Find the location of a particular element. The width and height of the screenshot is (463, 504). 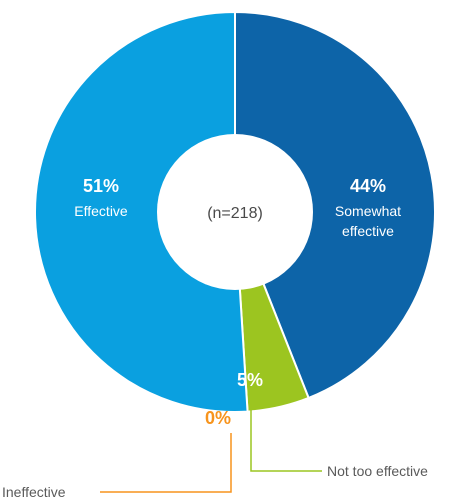

slice-category-label-0-0: Somewhat is located at coordinates (368, 211).